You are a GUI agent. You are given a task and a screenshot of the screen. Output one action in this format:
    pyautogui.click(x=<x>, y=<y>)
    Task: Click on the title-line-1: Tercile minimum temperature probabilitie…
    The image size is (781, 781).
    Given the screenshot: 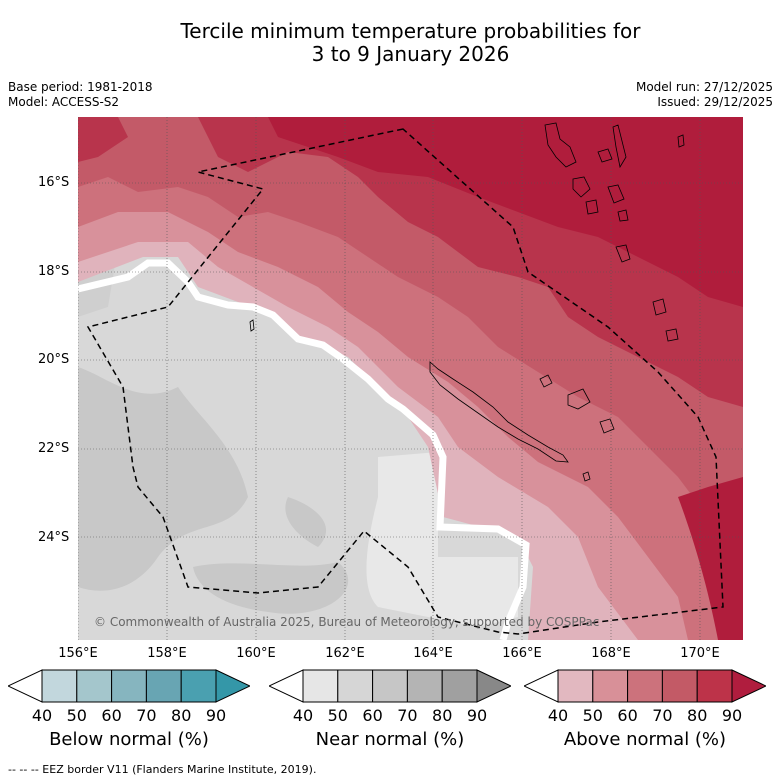 What is the action you would take?
    pyautogui.click(x=410, y=31)
    